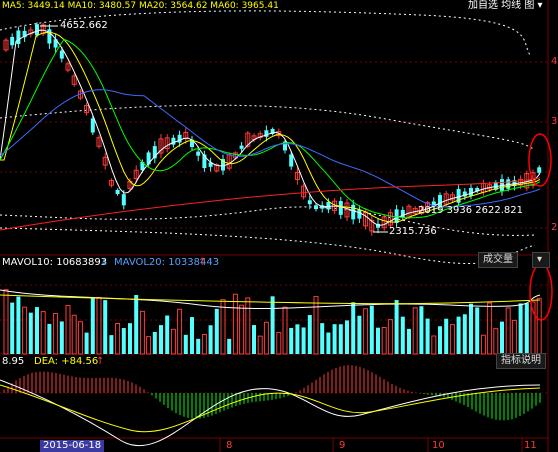  What do you see at coordinates (342, 445) in the screenshot?
I see `month-label-9: 9` at bounding box center [342, 445].